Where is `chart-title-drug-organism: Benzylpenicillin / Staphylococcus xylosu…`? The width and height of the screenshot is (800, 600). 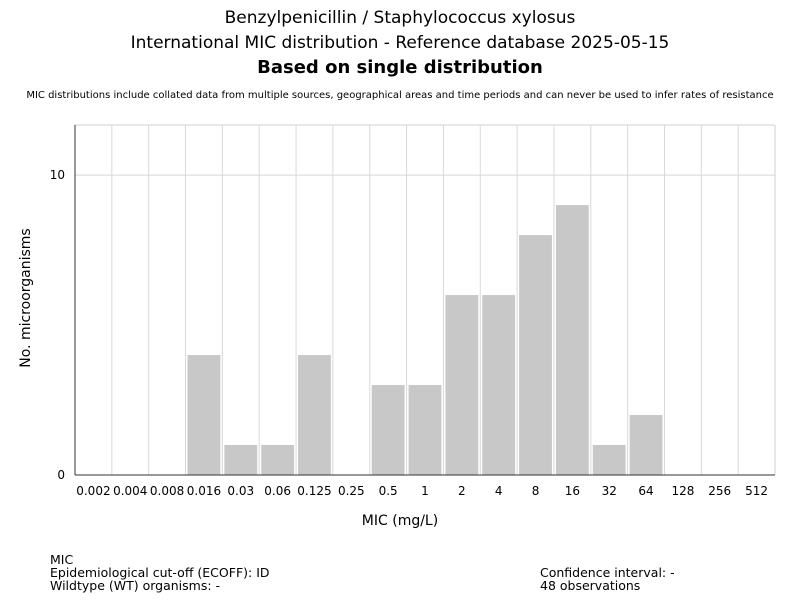
chart-title-drug-organism: Benzylpenicillin / Staphylococcus xylosu… is located at coordinates (400, 18).